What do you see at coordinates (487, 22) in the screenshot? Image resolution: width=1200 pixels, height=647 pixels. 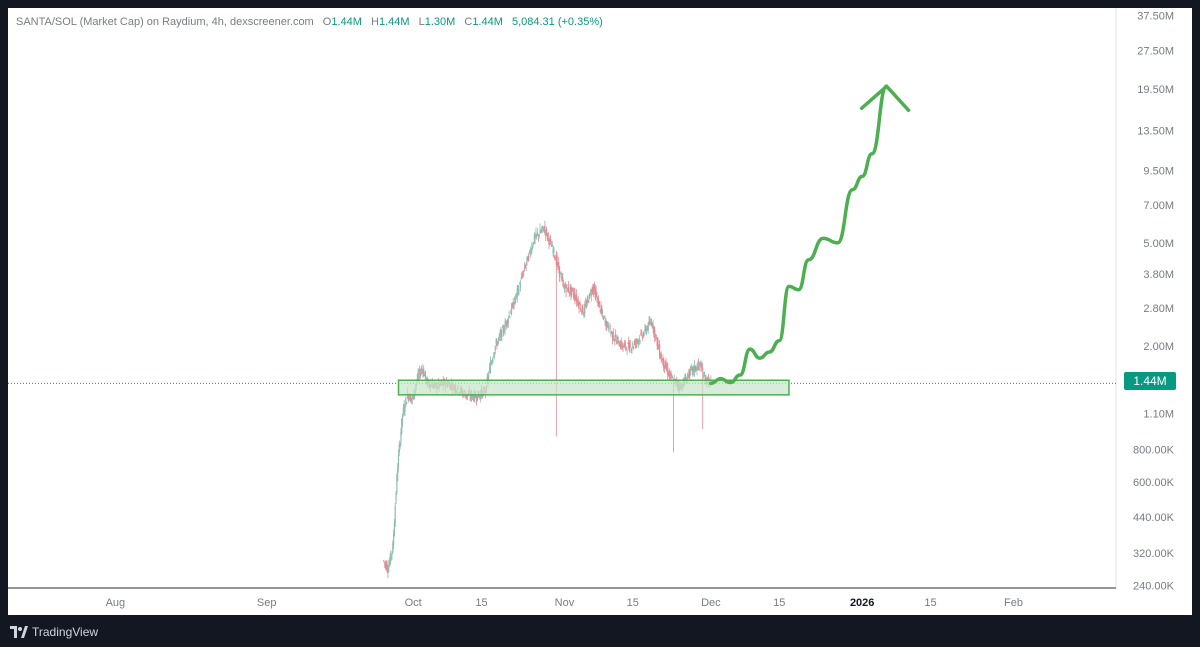 I see `close-value: 1.44M` at bounding box center [487, 22].